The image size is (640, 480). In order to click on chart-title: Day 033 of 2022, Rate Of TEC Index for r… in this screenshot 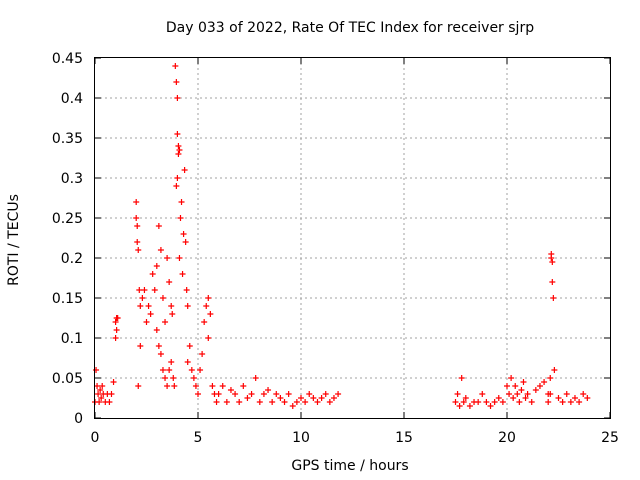, I will do `click(350, 28)`.